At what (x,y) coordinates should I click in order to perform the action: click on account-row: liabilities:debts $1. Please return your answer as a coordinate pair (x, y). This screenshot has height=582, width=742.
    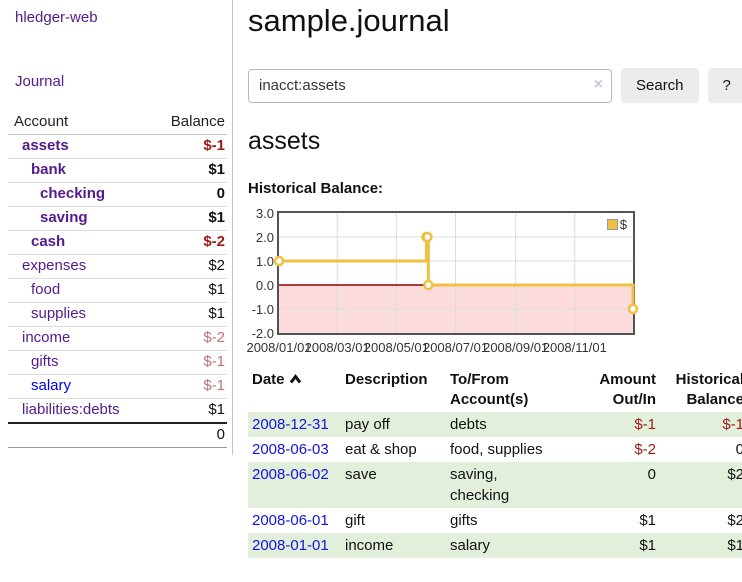
    Looking at the image, I should click on (117, 411).